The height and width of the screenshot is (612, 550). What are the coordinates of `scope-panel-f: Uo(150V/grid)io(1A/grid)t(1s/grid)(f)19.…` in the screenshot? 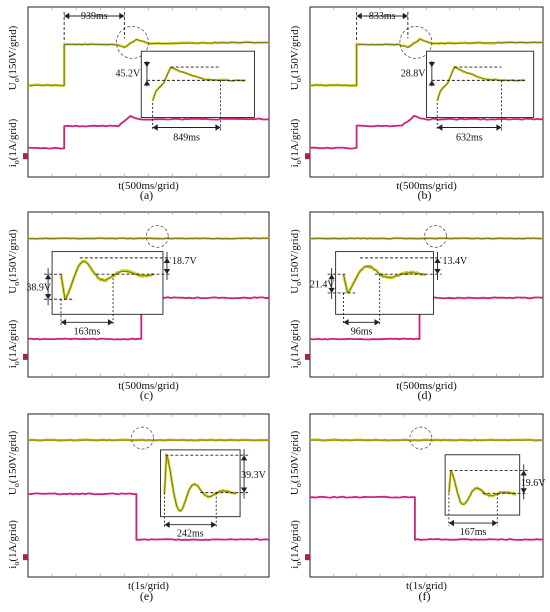 It's located at (417, 508).